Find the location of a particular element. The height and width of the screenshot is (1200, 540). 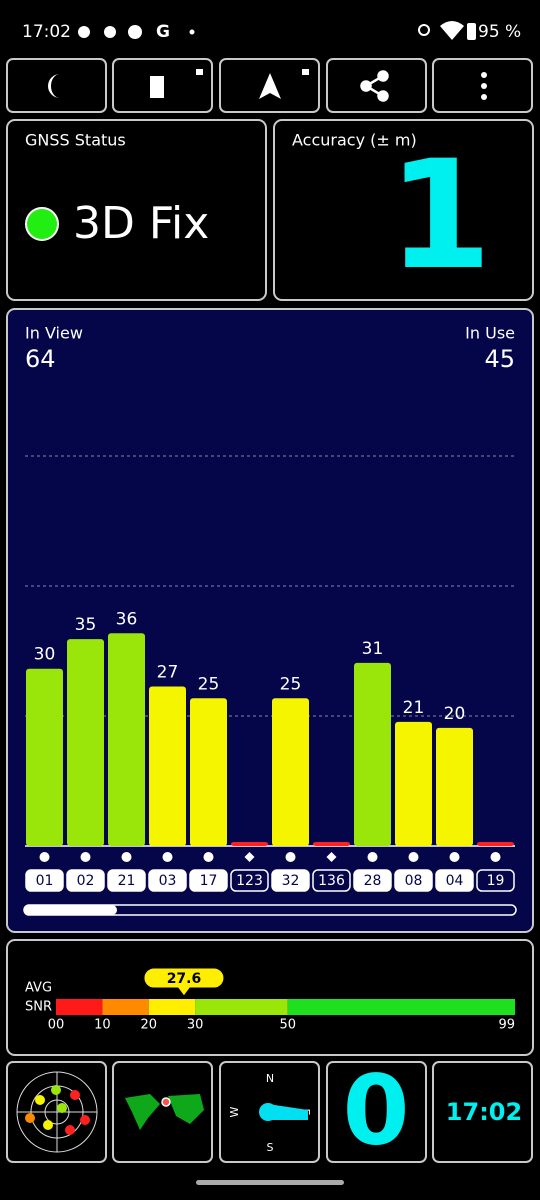

sat-id: 01 is located at coordinates (45, 881).